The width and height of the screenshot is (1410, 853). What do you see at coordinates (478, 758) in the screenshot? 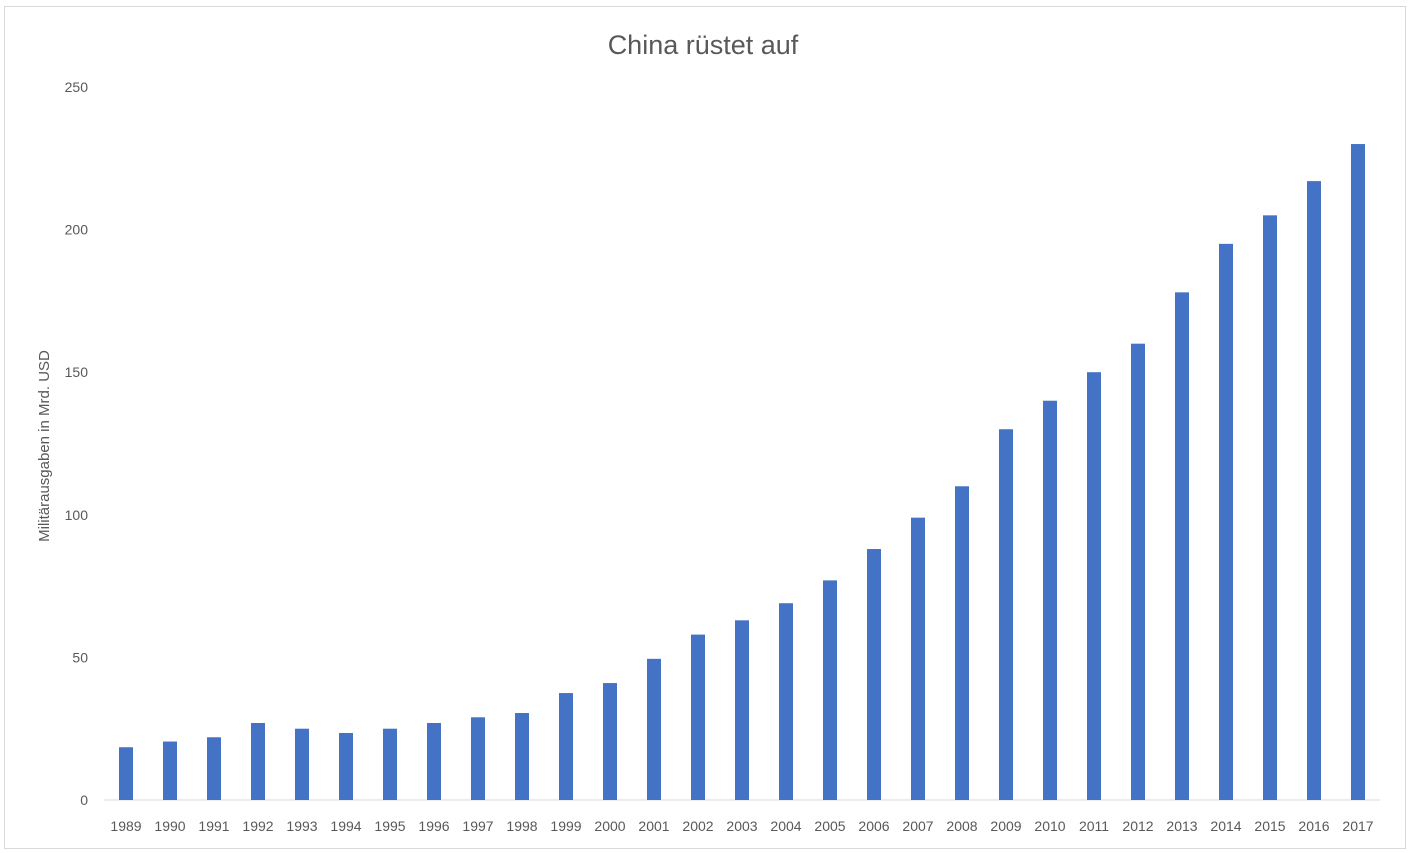
I see `bar-1997` at bounding box center [478, 758].